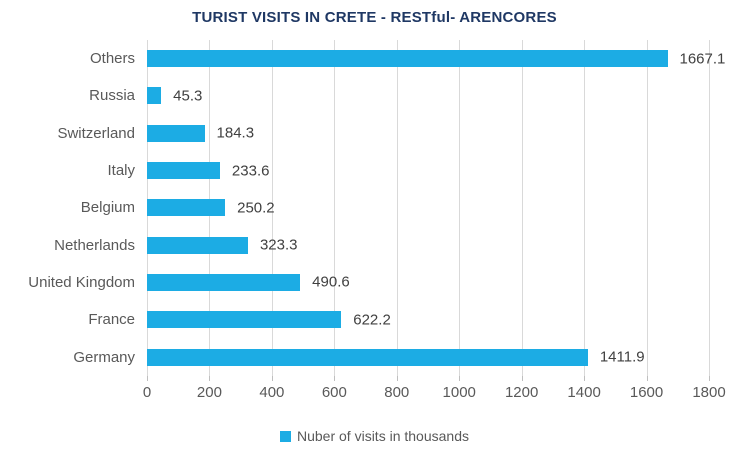  Describe the element at coordinates (428, 320) in the screenshot. I see `bar-track: 622.2` at that location.